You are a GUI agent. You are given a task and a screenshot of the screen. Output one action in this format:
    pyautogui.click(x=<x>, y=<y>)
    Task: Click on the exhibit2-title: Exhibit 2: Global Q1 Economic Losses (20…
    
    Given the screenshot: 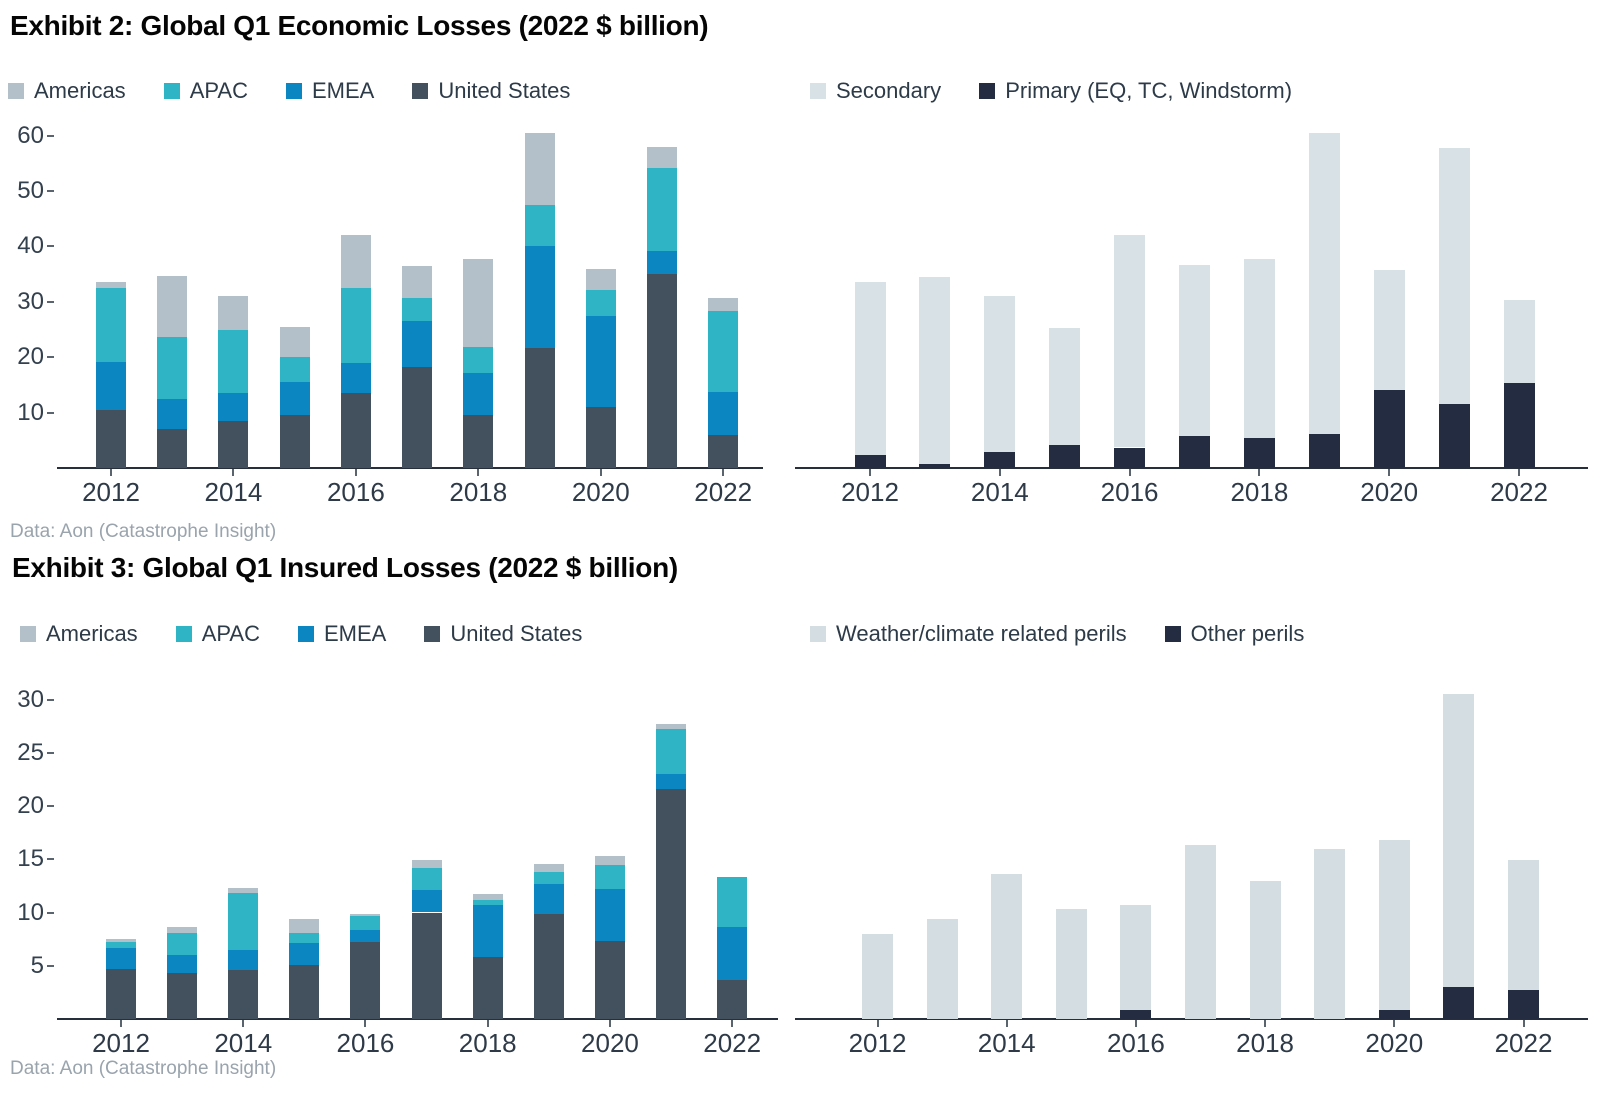 What is the action you would take?
    pyautogui.click(x=359, y=25)
    